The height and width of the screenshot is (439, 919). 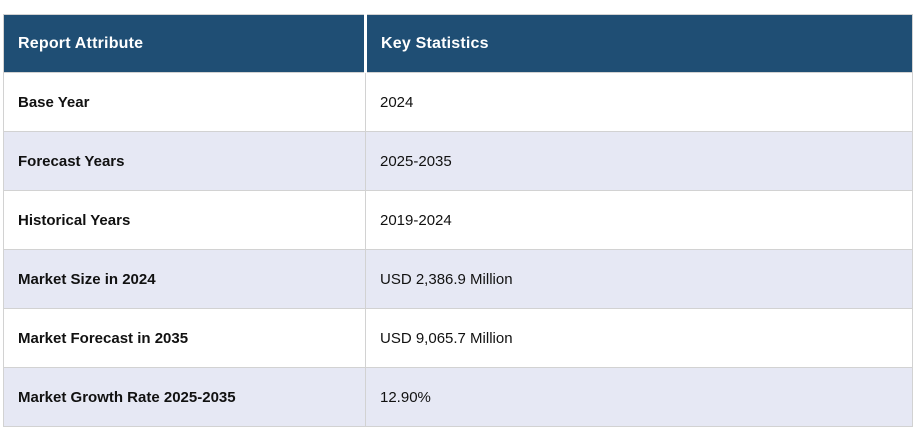 I want to click on attribute-cell: Forecast Years, so click(x=184, y=161).